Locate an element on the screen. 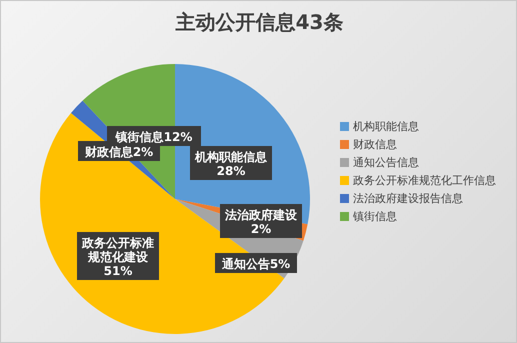 The image size is (517, 343). legend-label: 镇街信息 is located at coordinates (375, 216).